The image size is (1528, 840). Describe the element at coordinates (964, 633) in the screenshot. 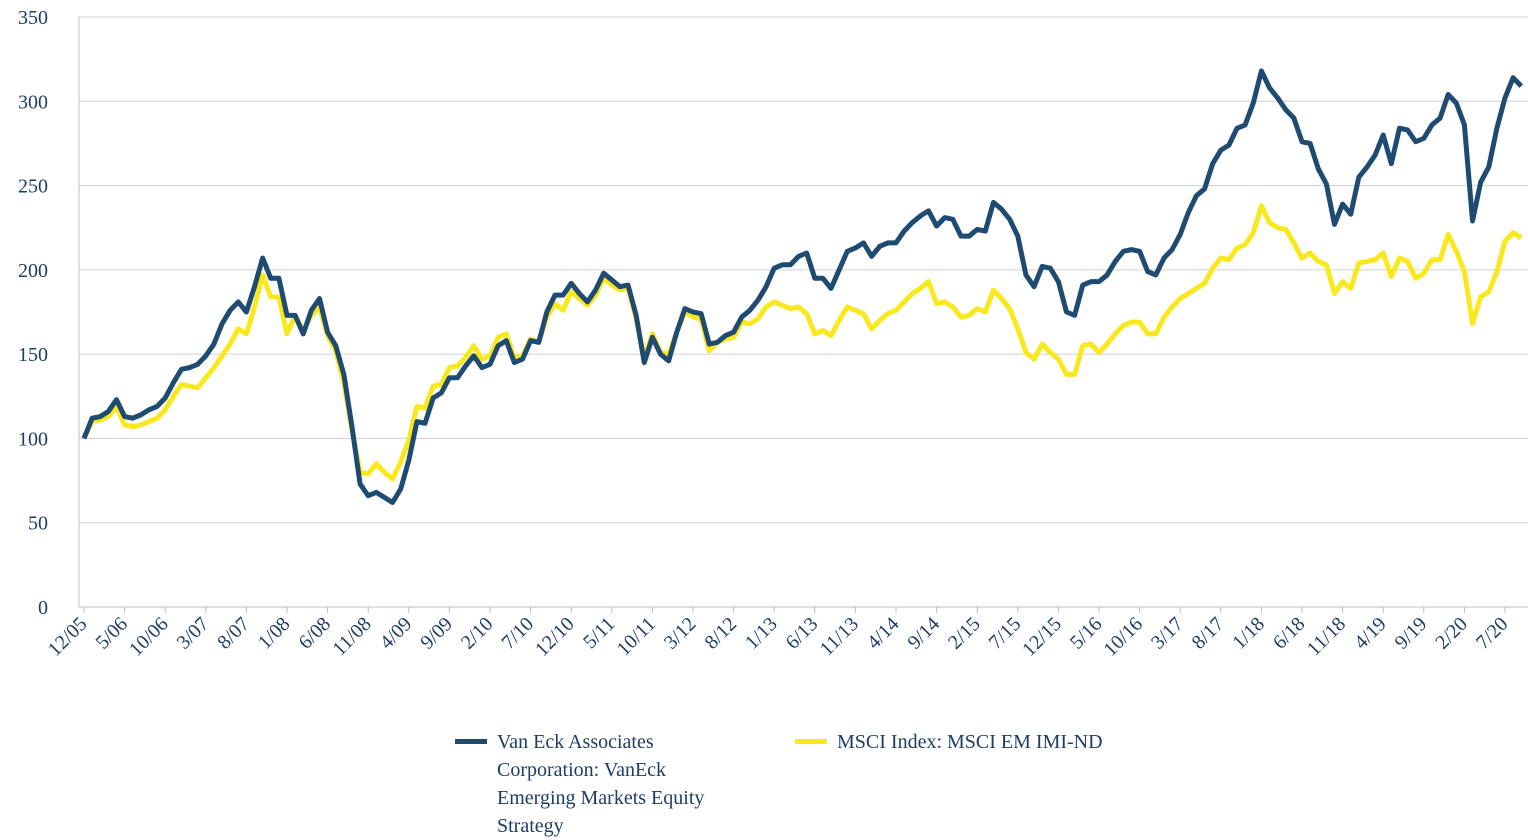

I see `x-tick-label: 2/15` at that location.